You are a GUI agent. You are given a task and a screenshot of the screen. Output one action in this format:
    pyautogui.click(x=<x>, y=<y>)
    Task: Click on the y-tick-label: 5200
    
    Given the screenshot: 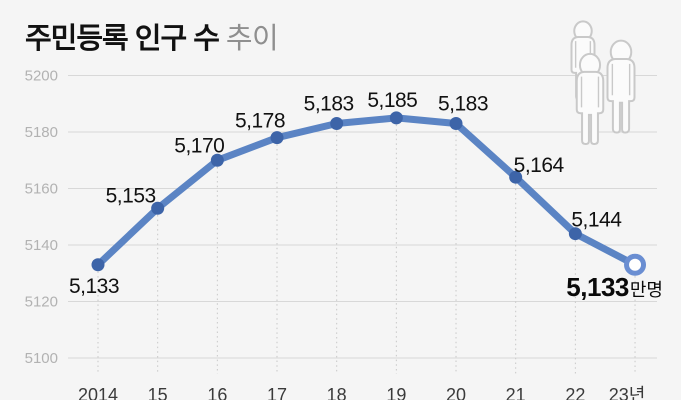 What is the action you would take?
    pyautogui.click(x=41, y=76)
    